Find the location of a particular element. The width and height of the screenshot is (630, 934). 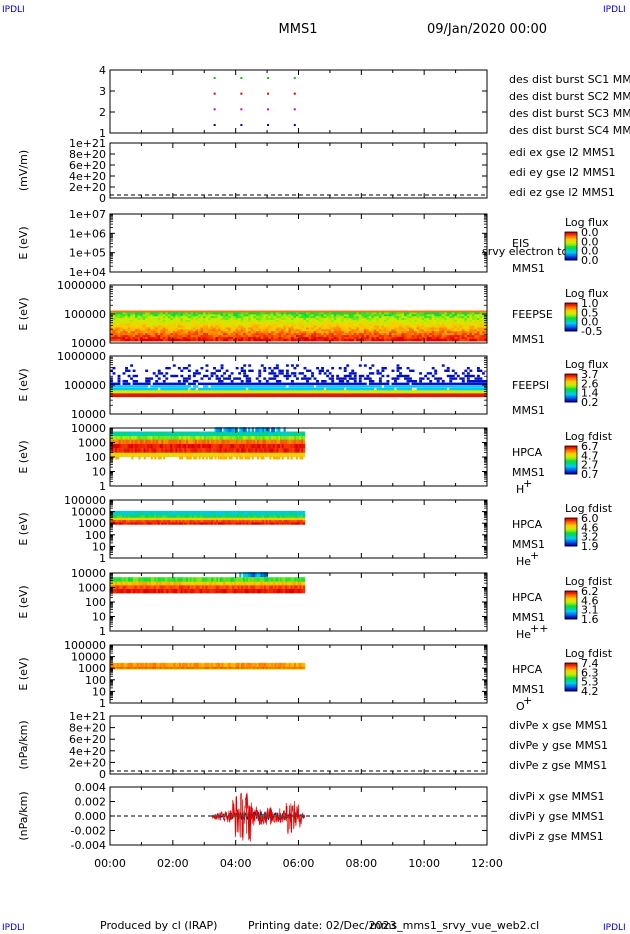

panel-4-cbar-cell is located at coordinates (571, 396).